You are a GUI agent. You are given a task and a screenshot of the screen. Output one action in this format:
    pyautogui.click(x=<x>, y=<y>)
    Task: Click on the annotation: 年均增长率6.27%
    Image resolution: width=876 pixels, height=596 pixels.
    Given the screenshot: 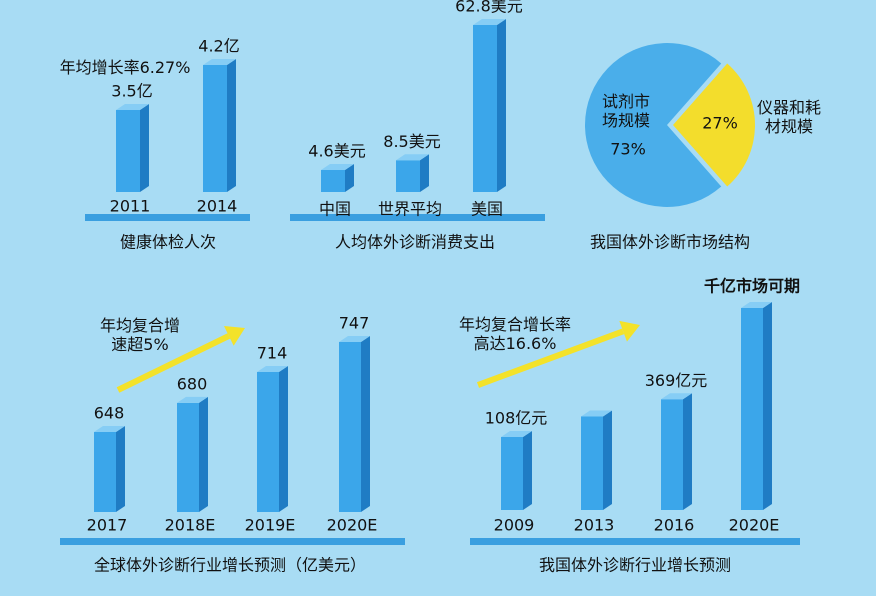 What is the action you would take?
    pyautogui.click(x=125, y=67)
    